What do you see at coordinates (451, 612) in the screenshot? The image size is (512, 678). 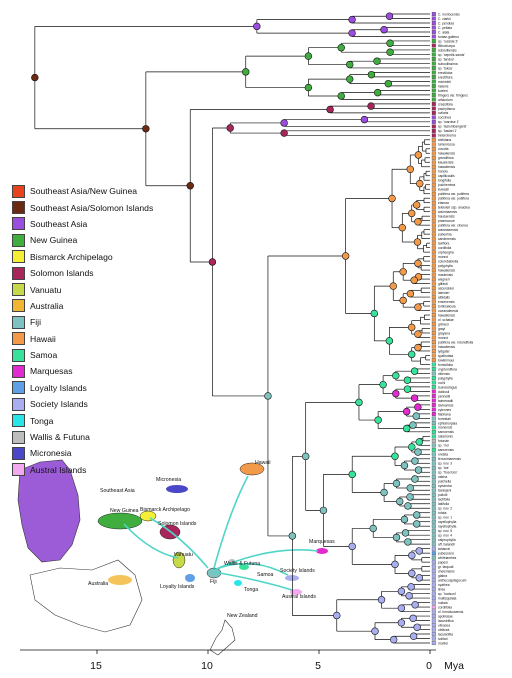 I see `tip-label: cf. hendicusensis` at bounding box center [451, 612].